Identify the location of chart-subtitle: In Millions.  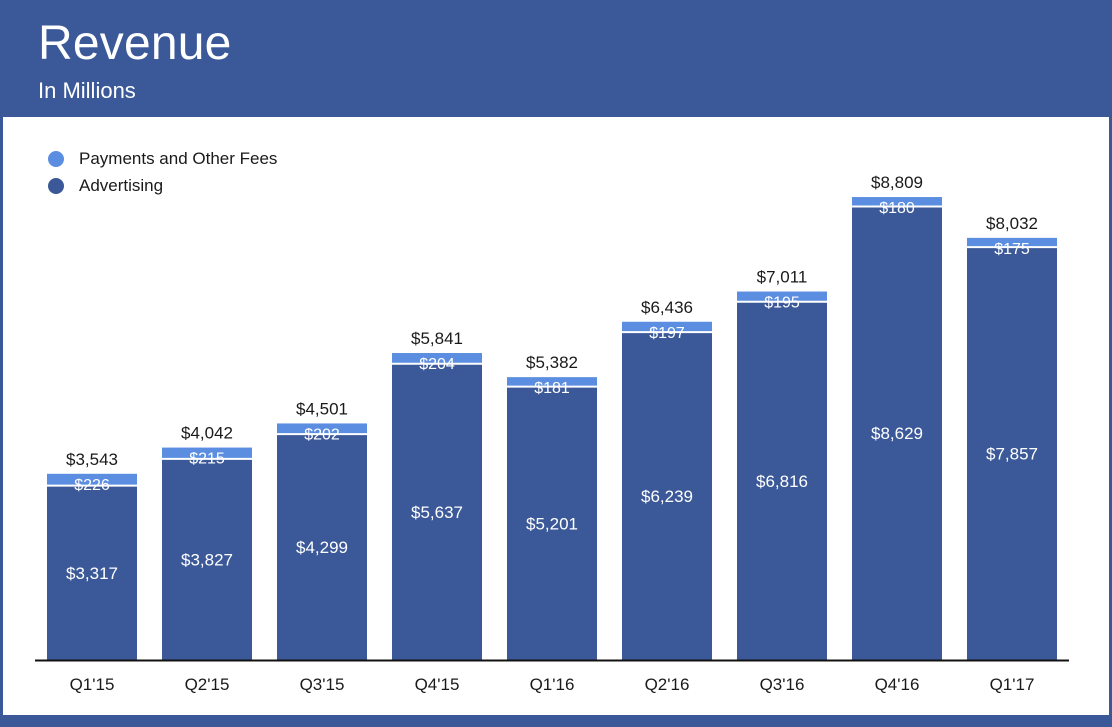
(87, 90).